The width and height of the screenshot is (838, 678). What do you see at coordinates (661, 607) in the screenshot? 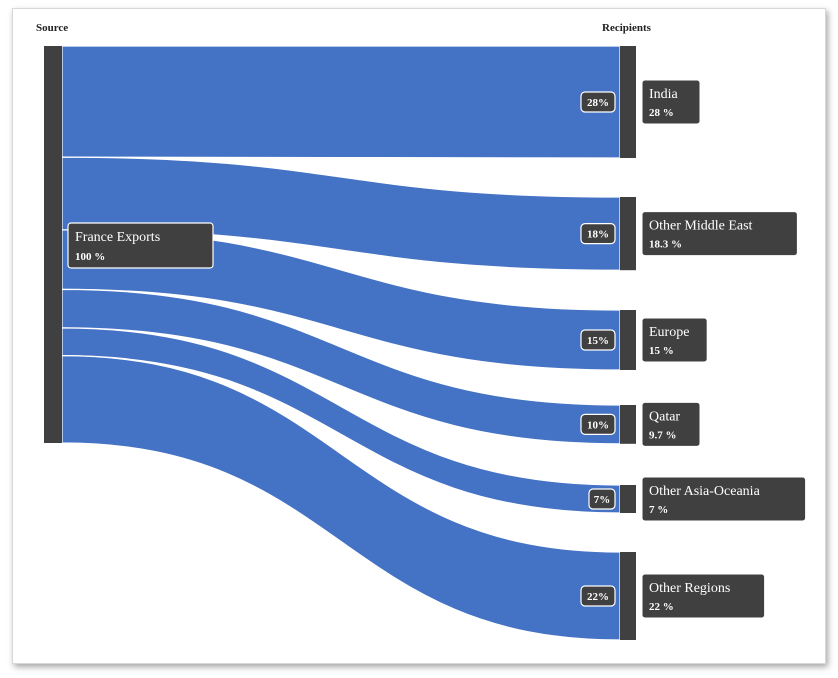
I see `target-share: 22 %` at bounding box center [661, 607].